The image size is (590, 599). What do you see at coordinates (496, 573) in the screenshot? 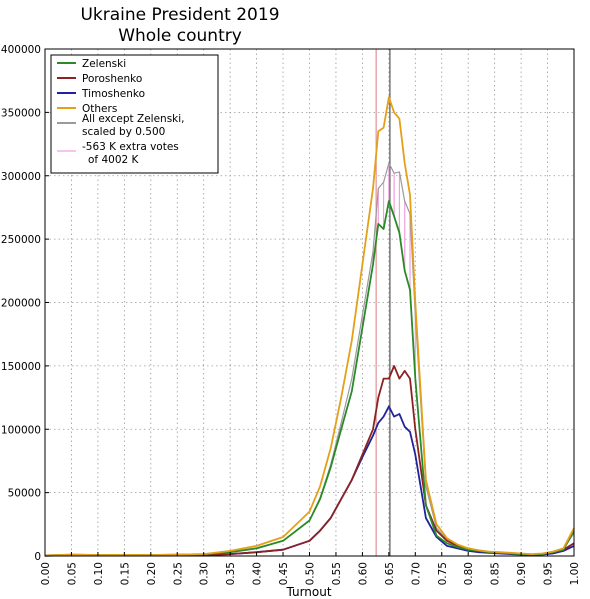
I see `x-tick-label: 0.85` at bounding box center [496, 573].